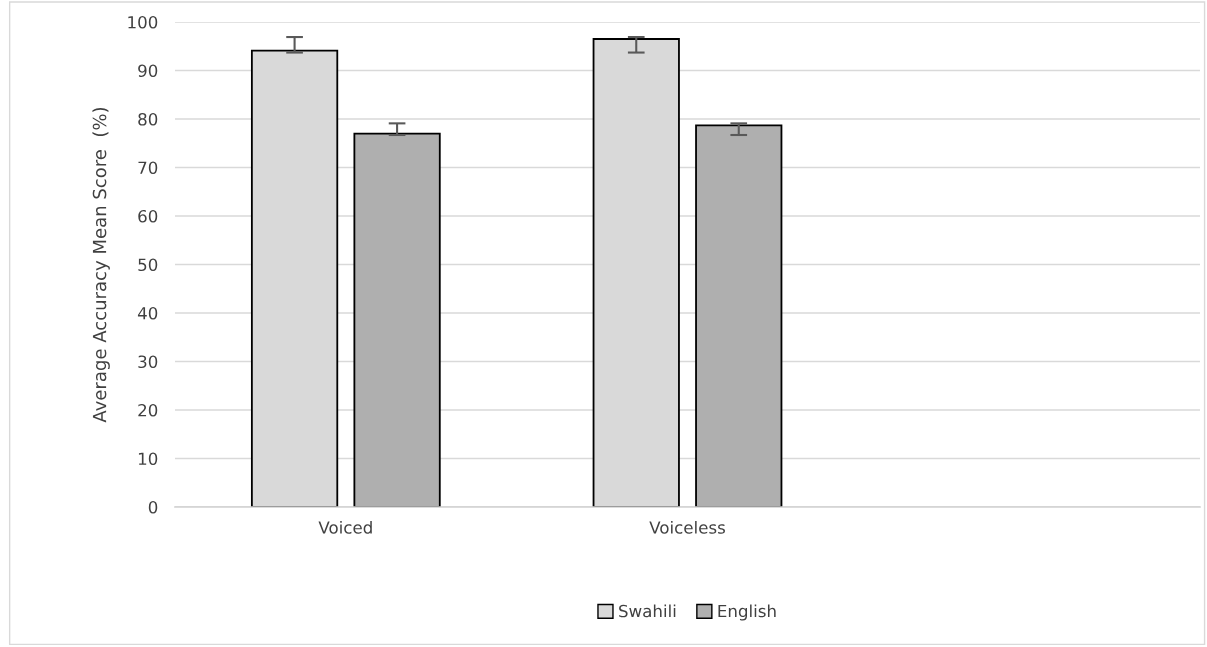  What do you see at coordinates (148, 71) in the screenshot?
I see `y-tick-label: 90` at bounding box center [148, 71].